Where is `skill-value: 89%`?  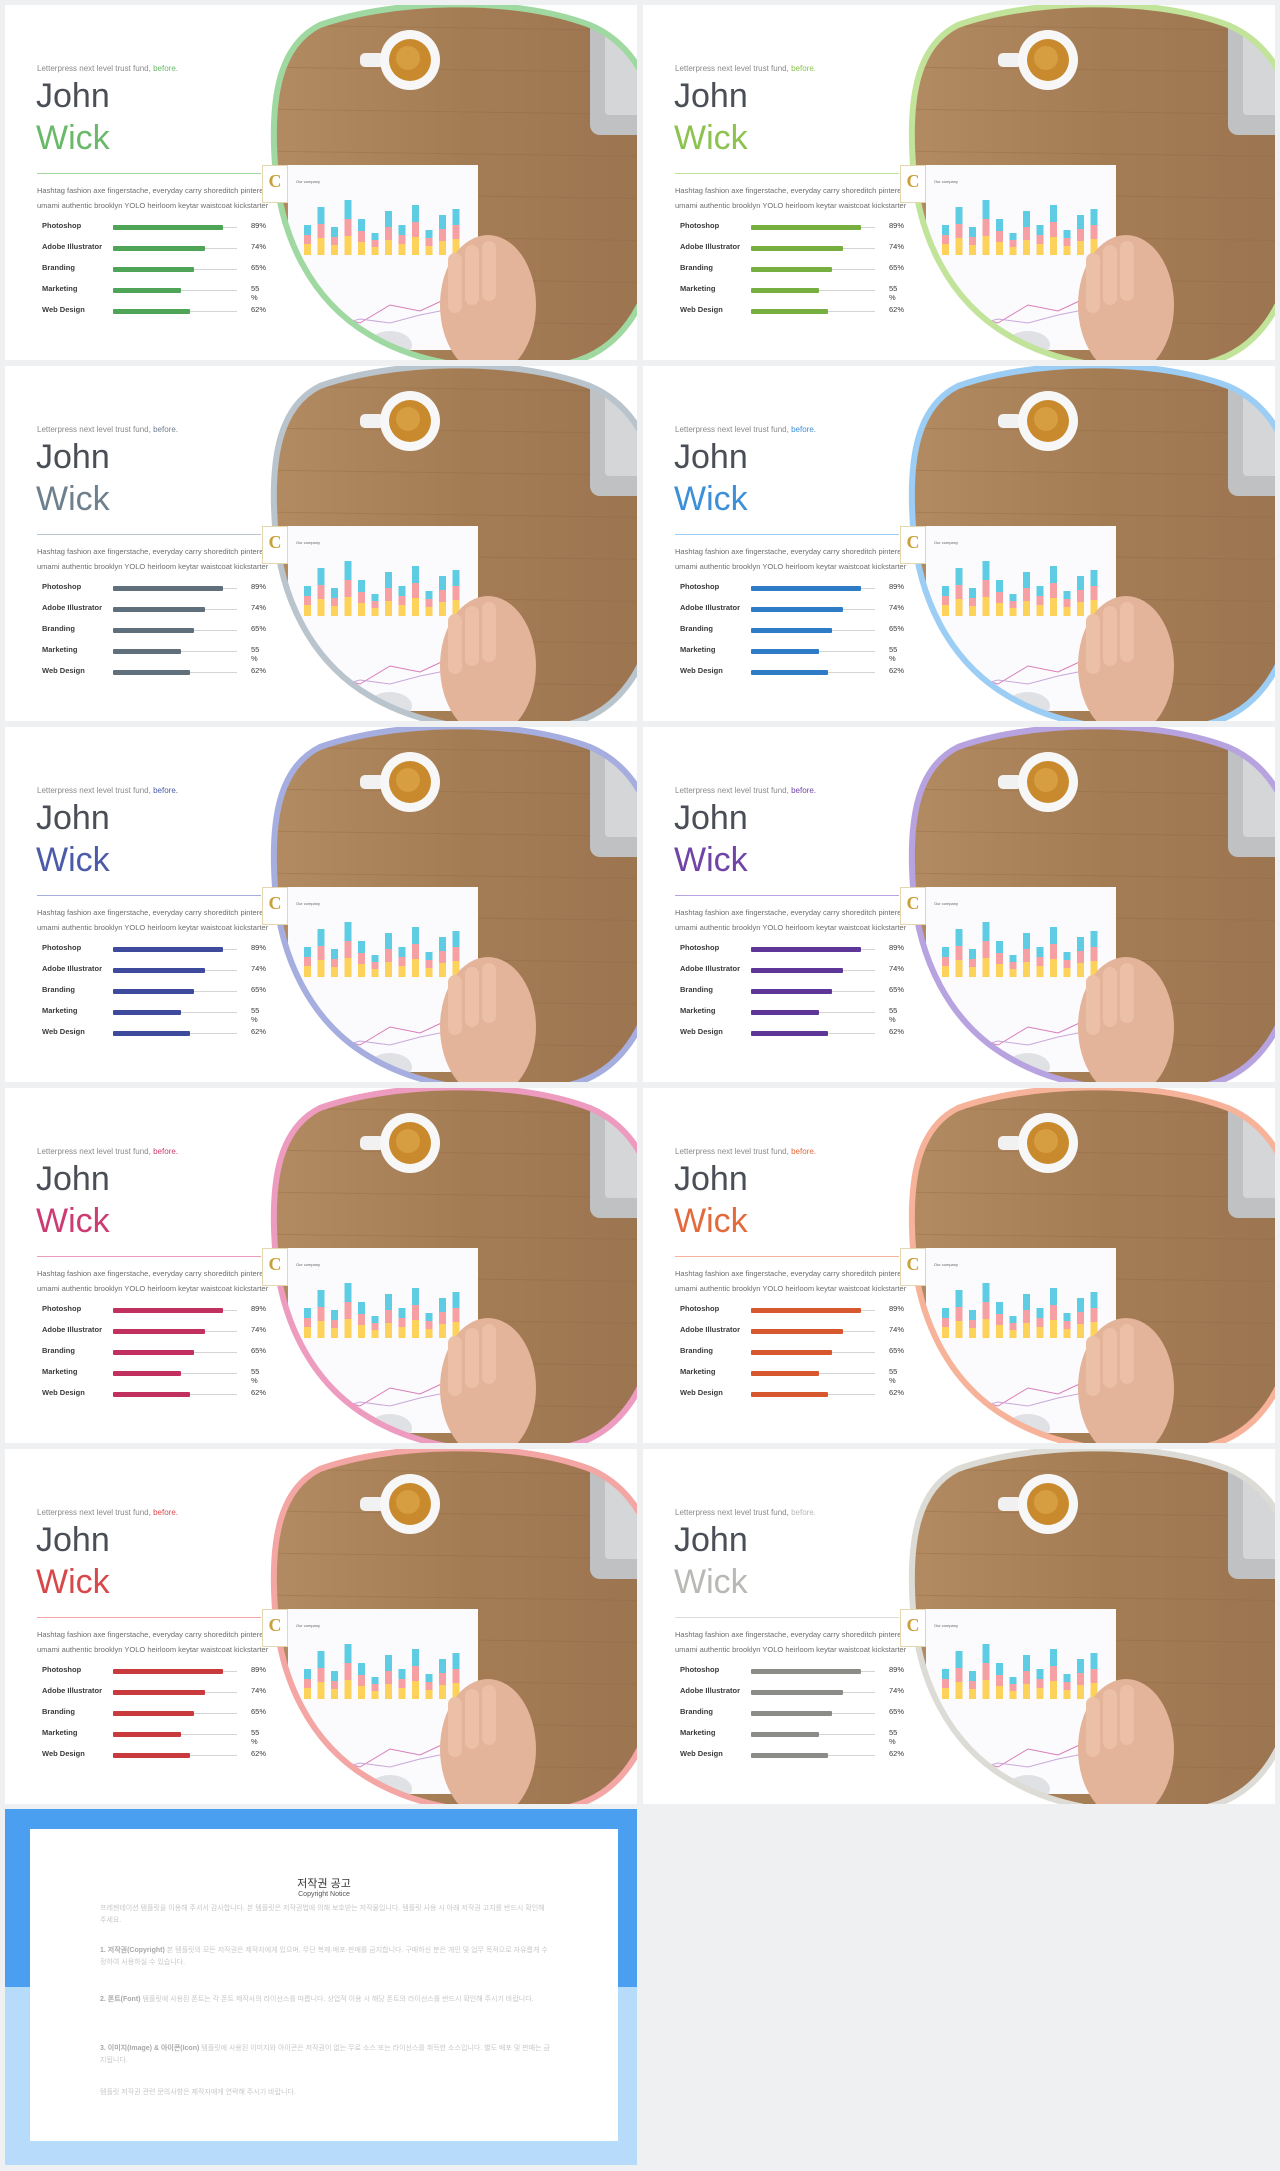 skill-value: 89% is located at coordinates (897, 947).